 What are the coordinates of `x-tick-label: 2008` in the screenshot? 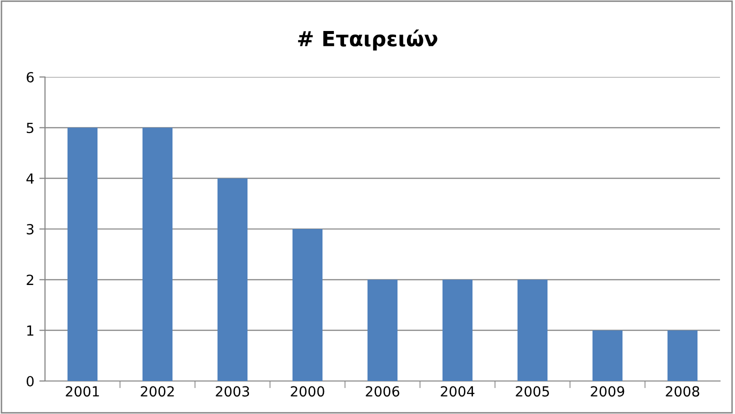 It's located at (683, 391).